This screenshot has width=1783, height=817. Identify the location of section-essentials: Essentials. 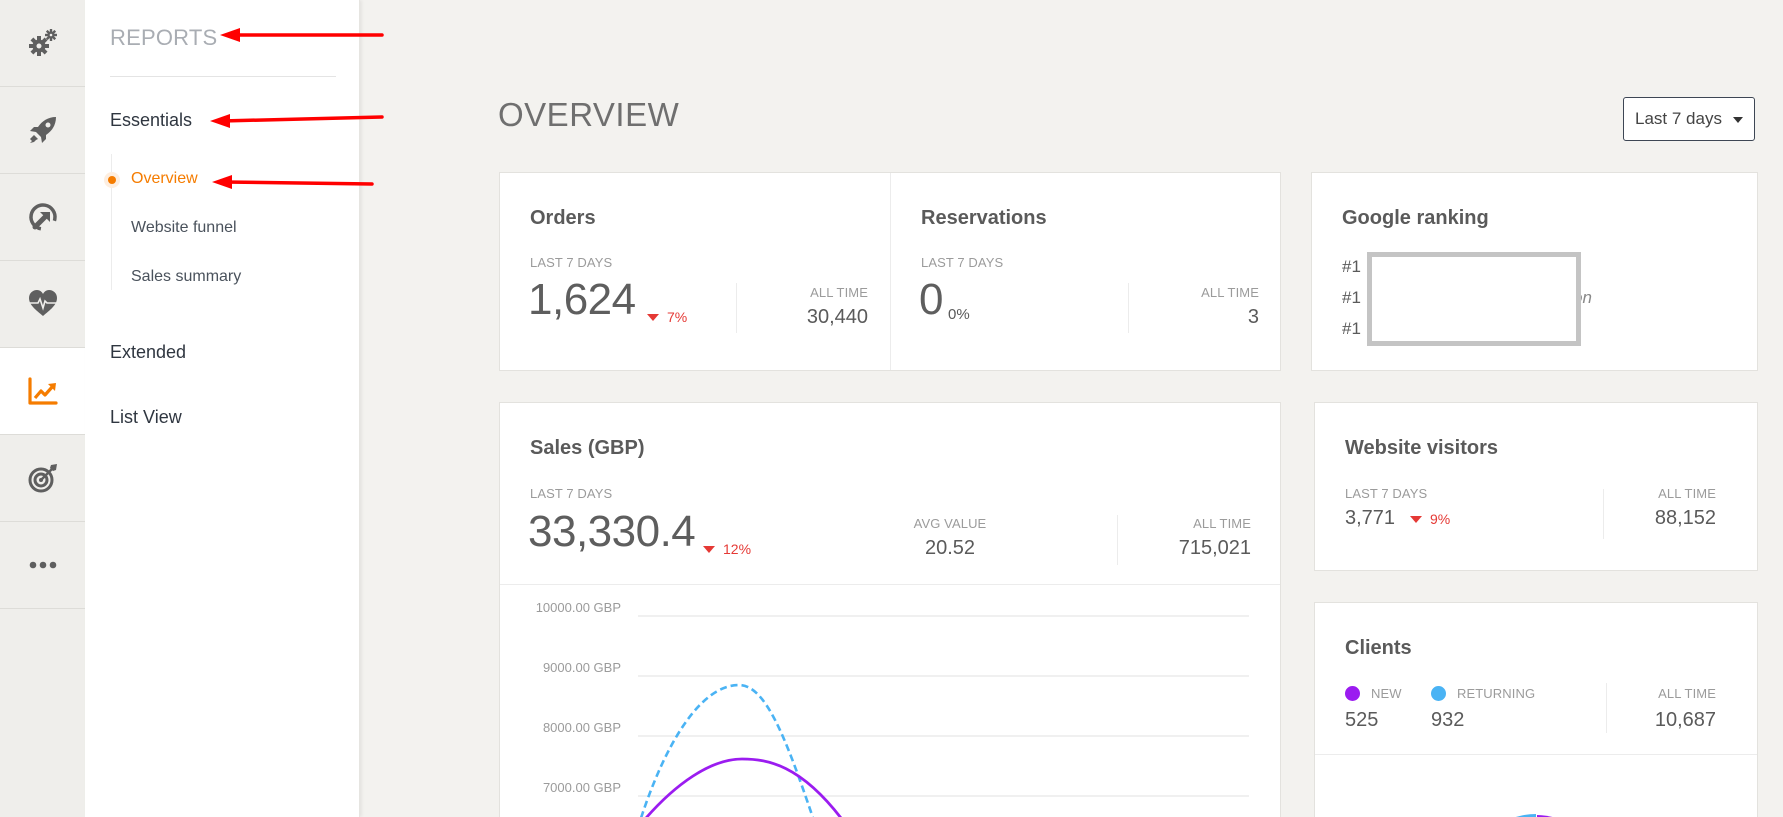
(151, 120).